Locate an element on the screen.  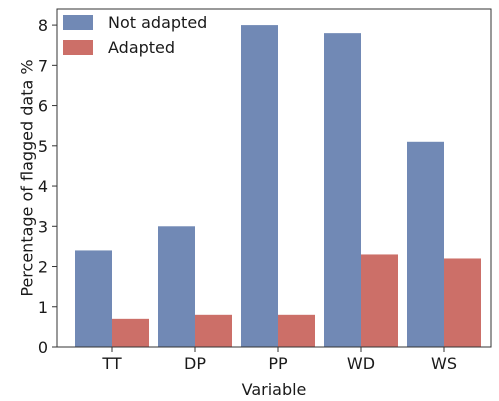
y-tick-label: 8 is located at coordinates (43, 25).